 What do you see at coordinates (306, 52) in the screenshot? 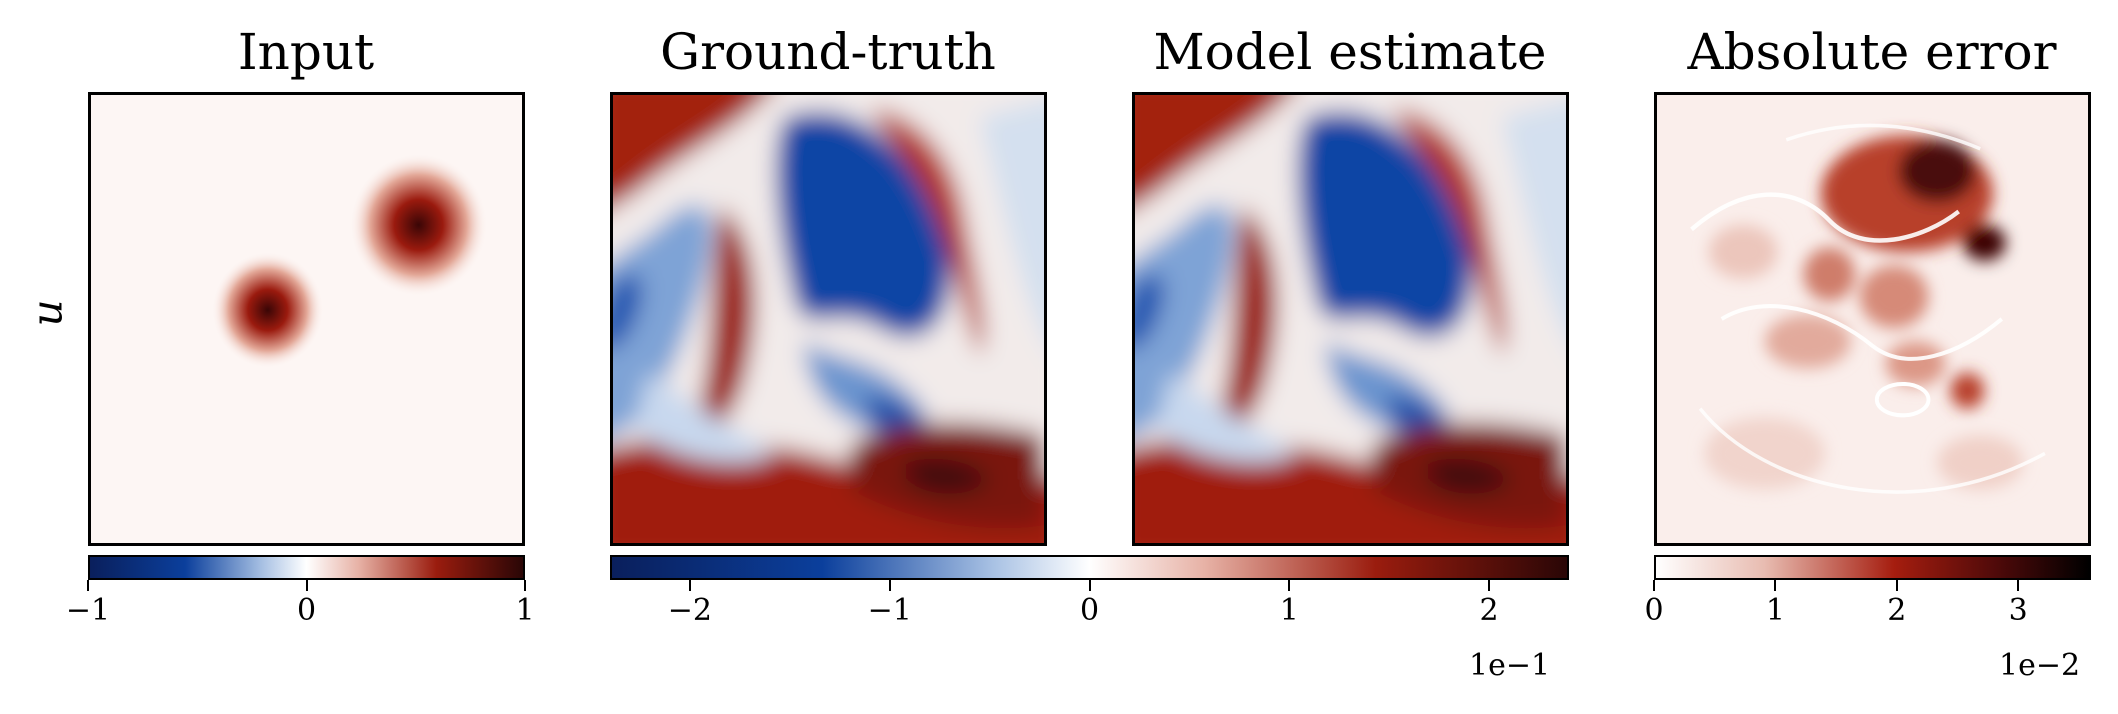
I see `panel-title-input: Input` at bounding box center [306, 52].